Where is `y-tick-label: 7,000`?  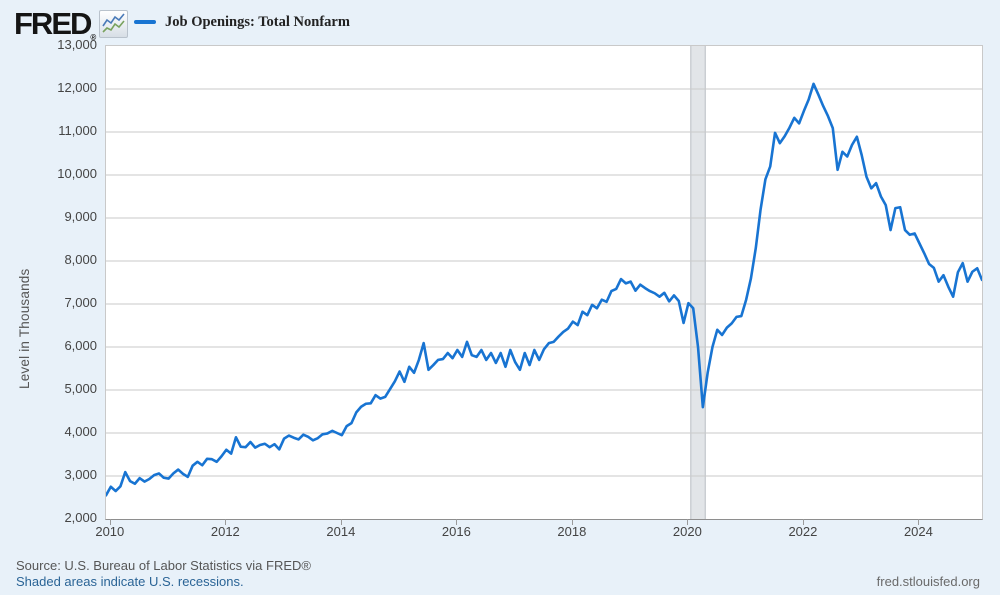
y-tick-label: 7,000 is located at coordinates (80, 302).